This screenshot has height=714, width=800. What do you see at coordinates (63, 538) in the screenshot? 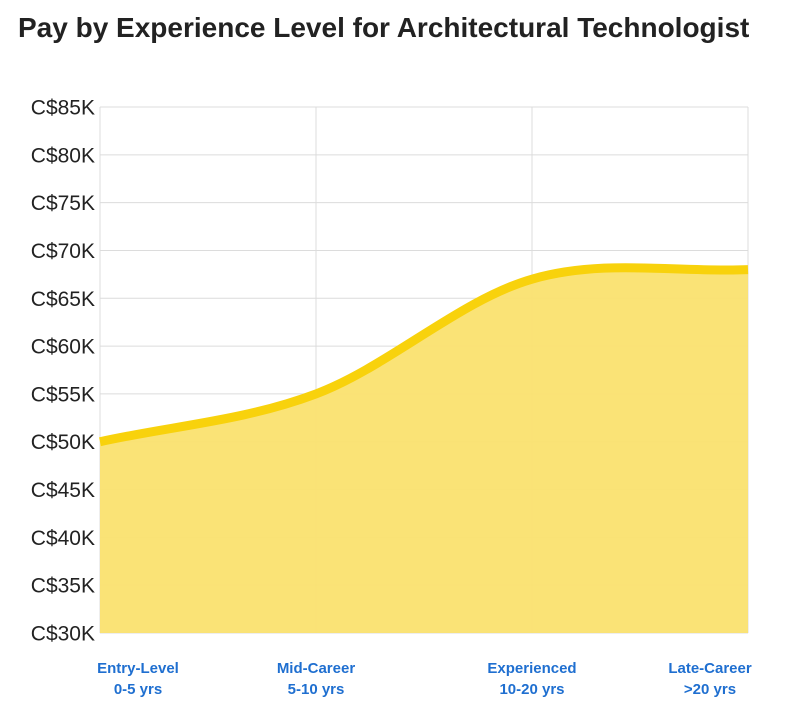
I see `y-tick-label: C$40K` at bounding box center [63, 538].